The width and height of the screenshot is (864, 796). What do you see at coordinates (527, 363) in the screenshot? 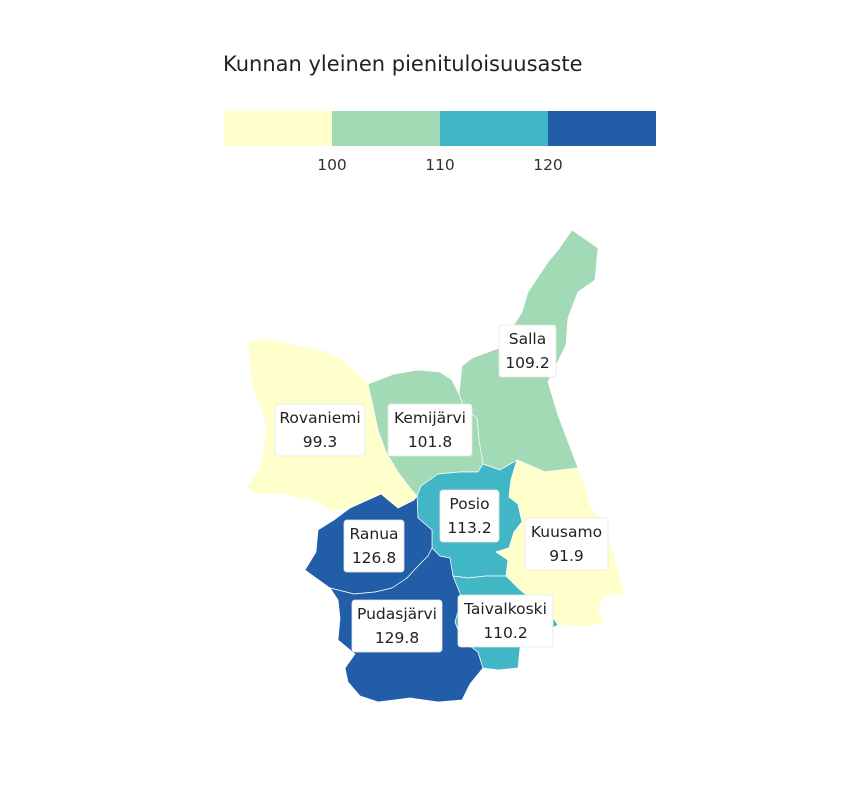
I see `region-value: 109.2` at bounding box center [527, 363].